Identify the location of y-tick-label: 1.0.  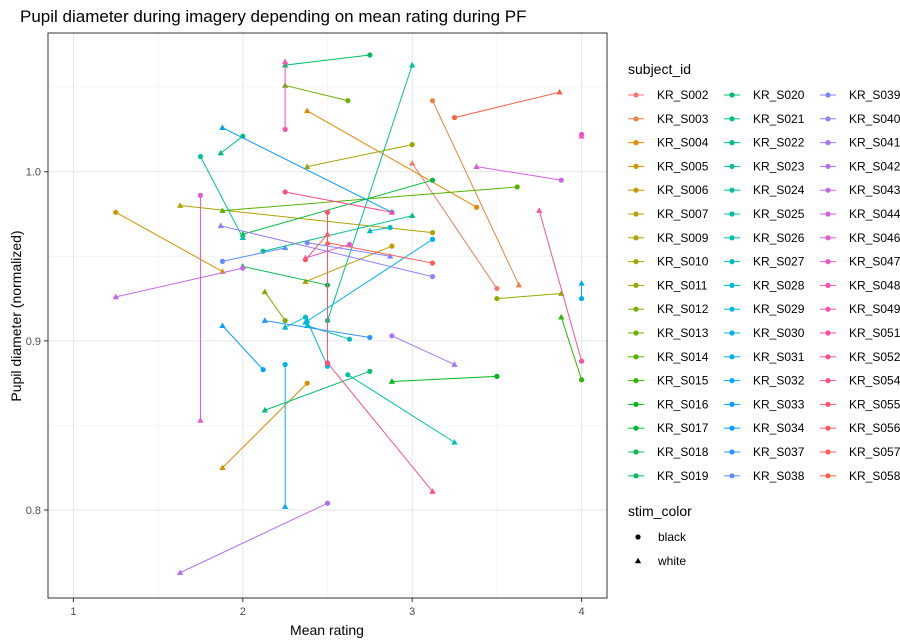
(33, 173).